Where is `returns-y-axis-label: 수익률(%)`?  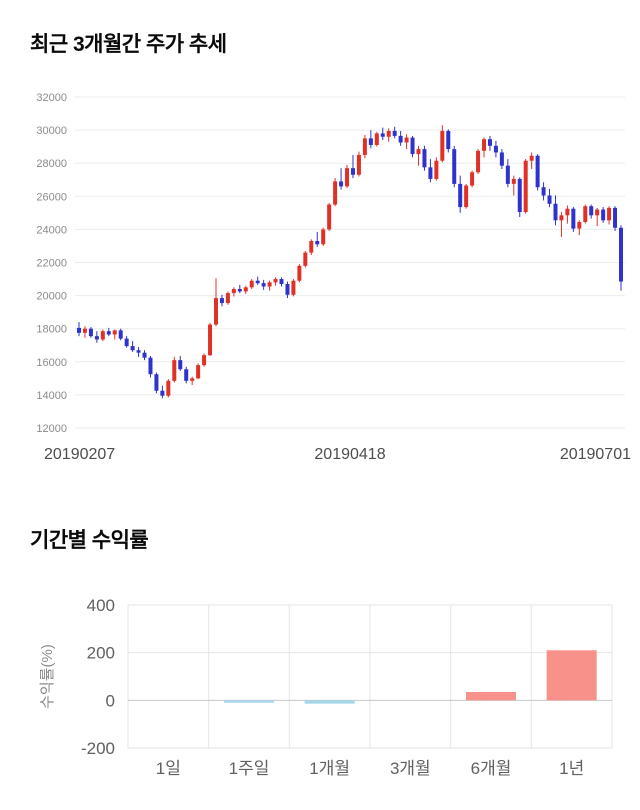
returns-y-axis-label: 수익률(%) is located at coordinates (47, 676).